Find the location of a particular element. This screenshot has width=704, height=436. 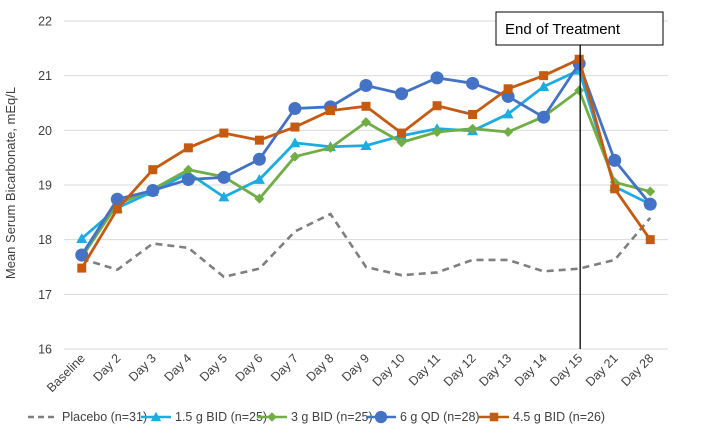

y-axis-ticks: 16 17 18 19 20 21 22 is located at coordinates (45, 186).